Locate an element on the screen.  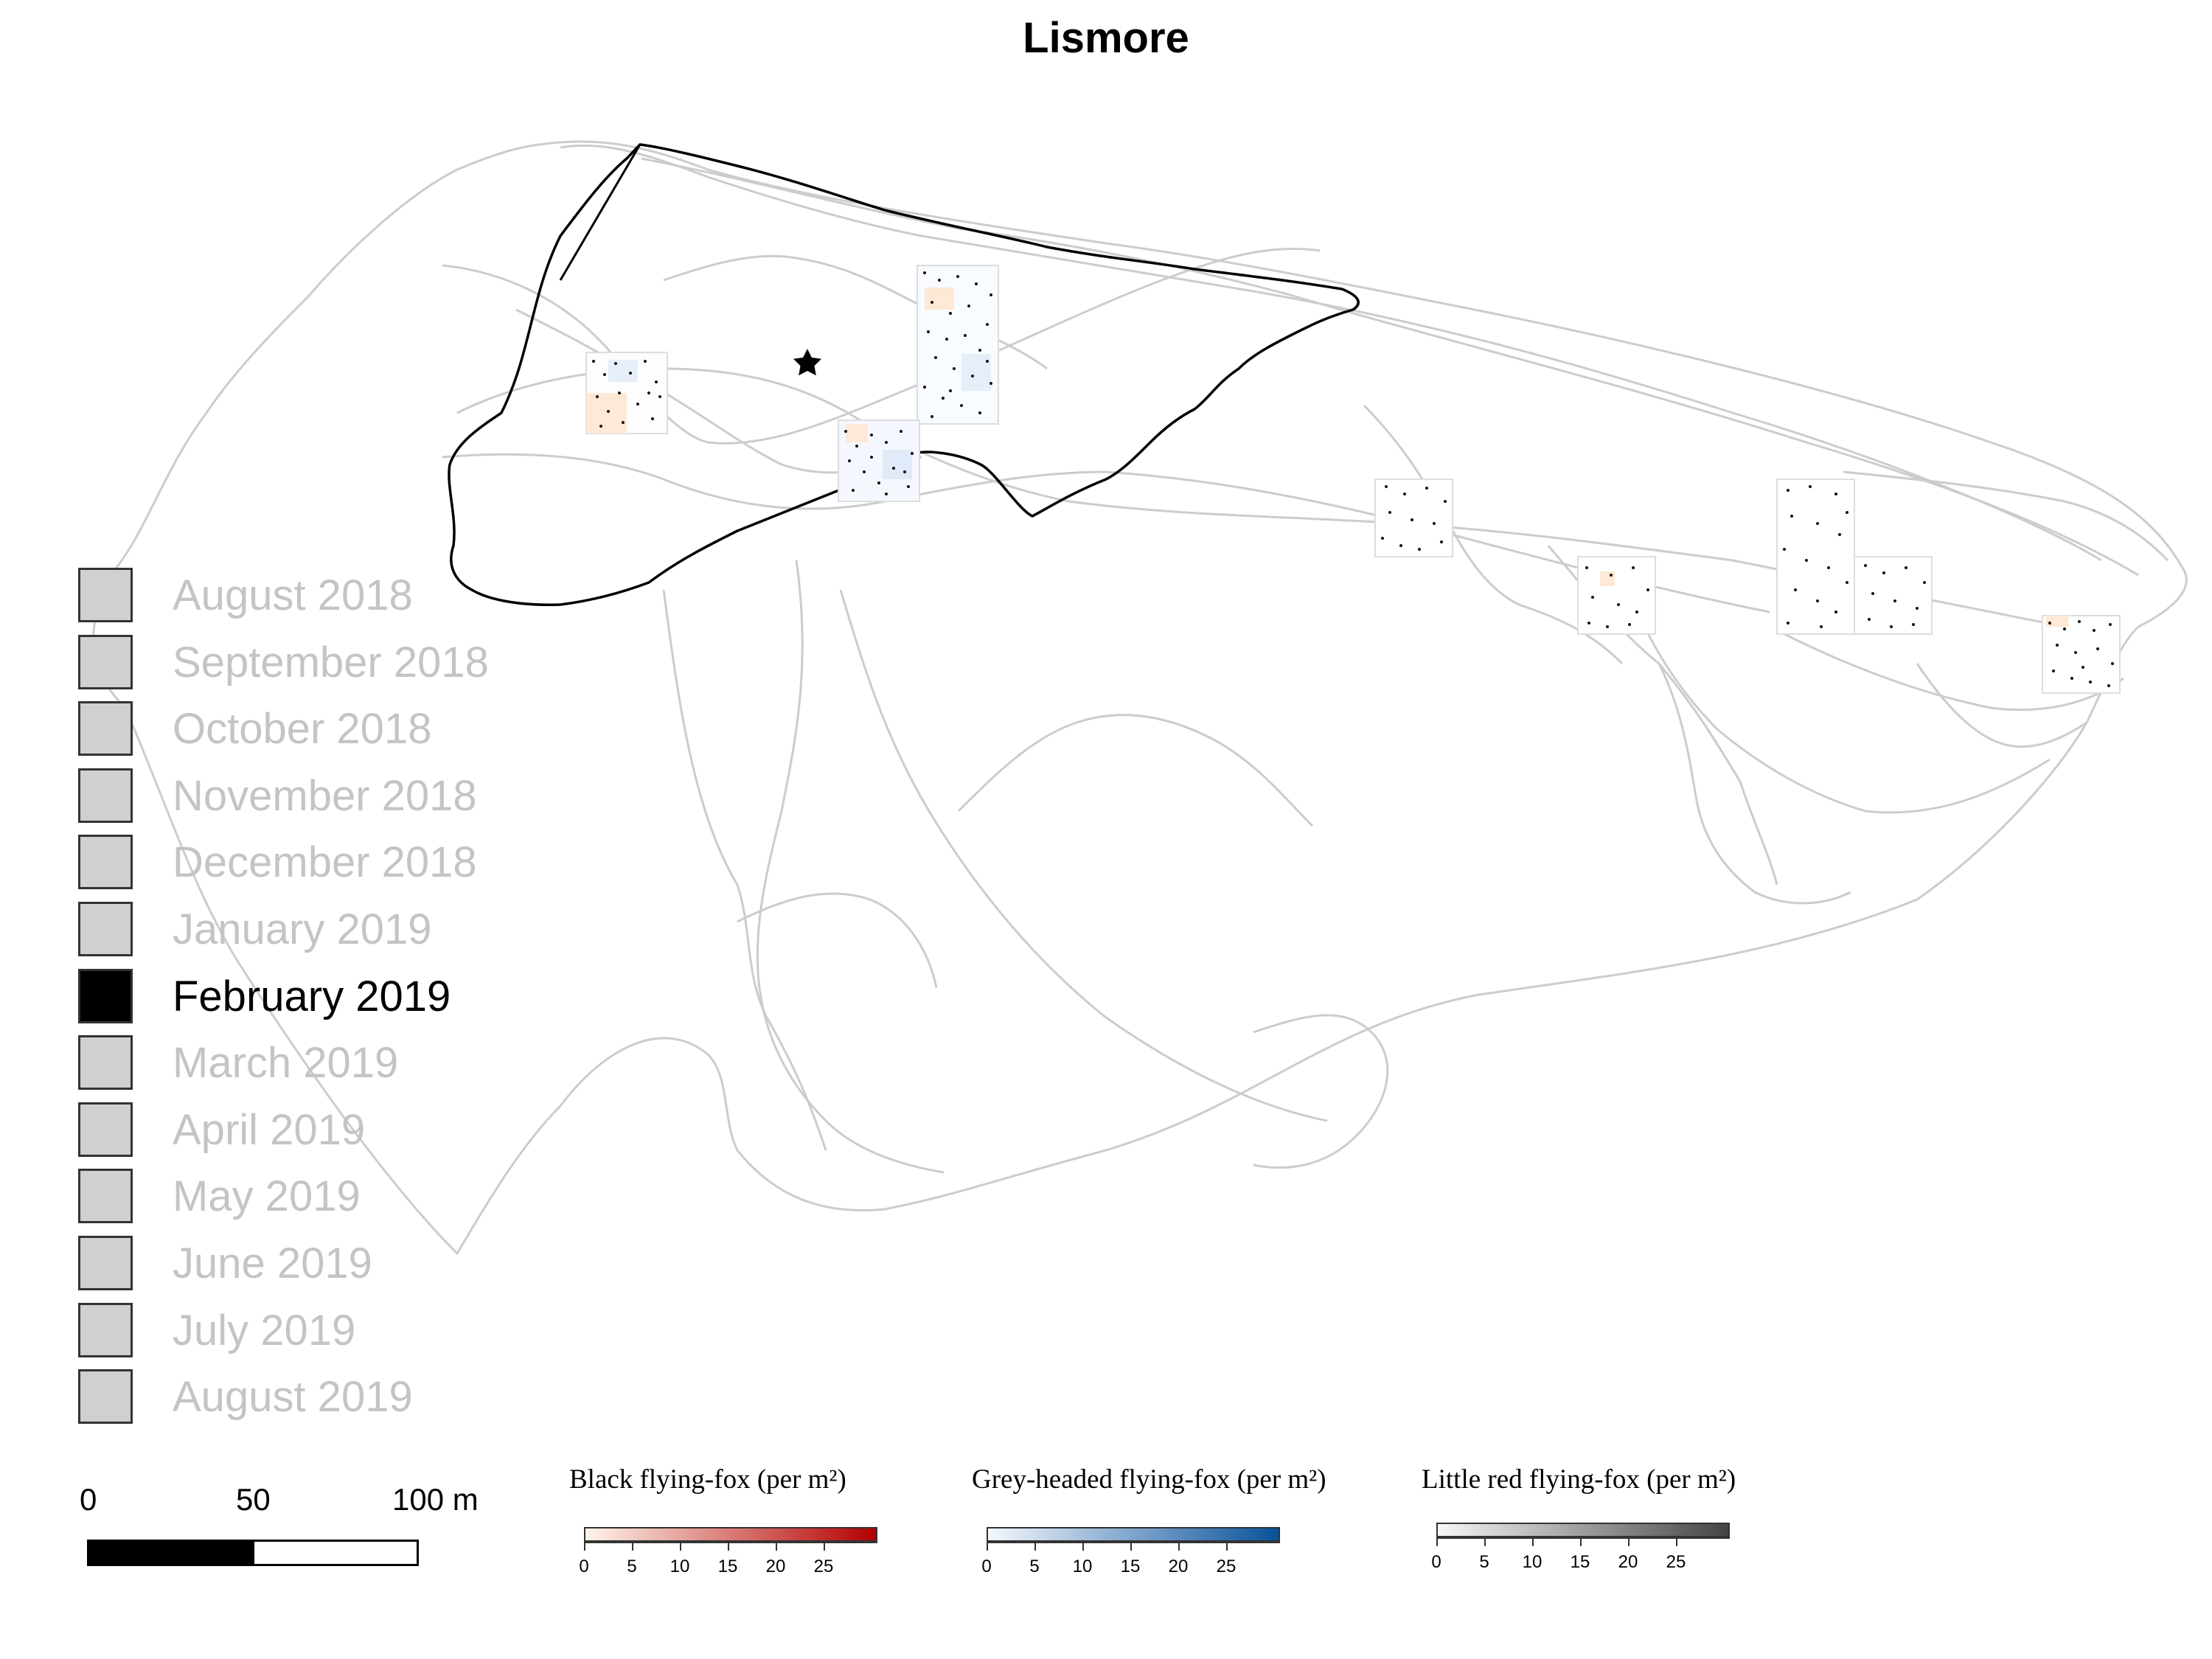
boundary-tail is located at coordinates (600, 212).